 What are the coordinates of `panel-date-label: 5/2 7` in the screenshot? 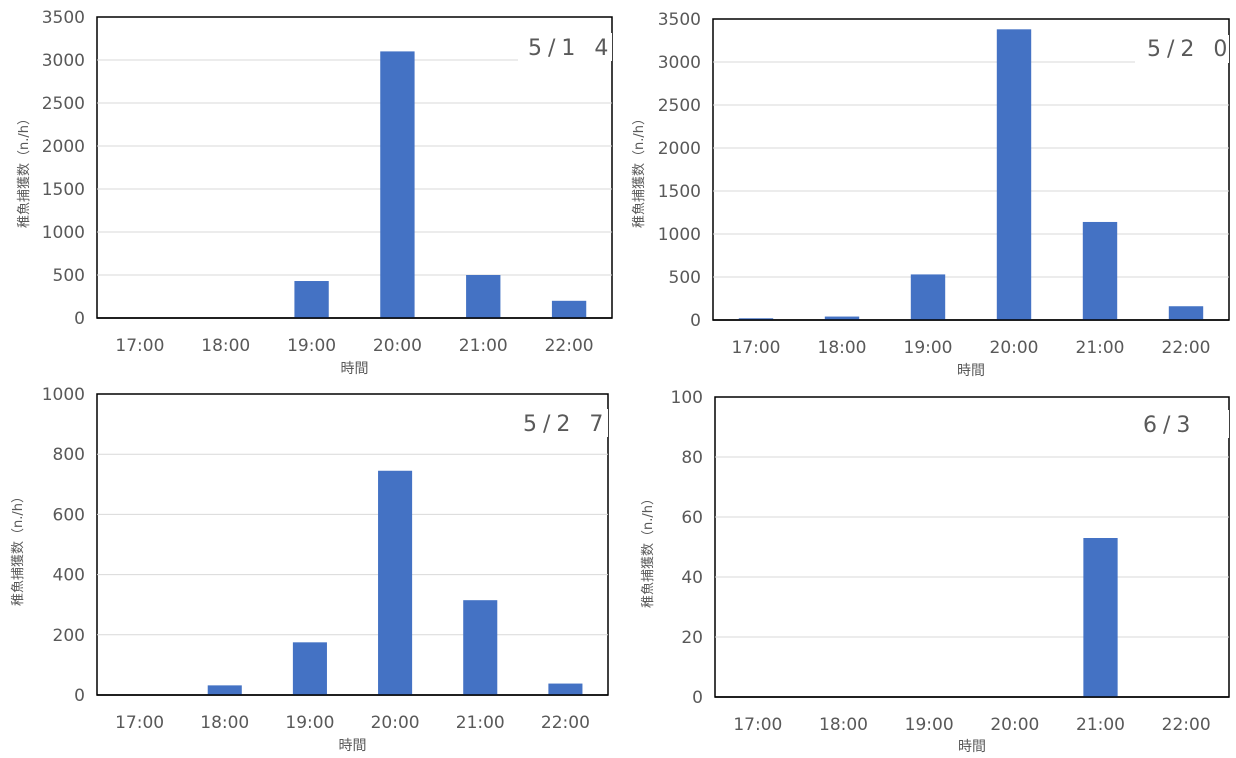 It's located at (566, 424).